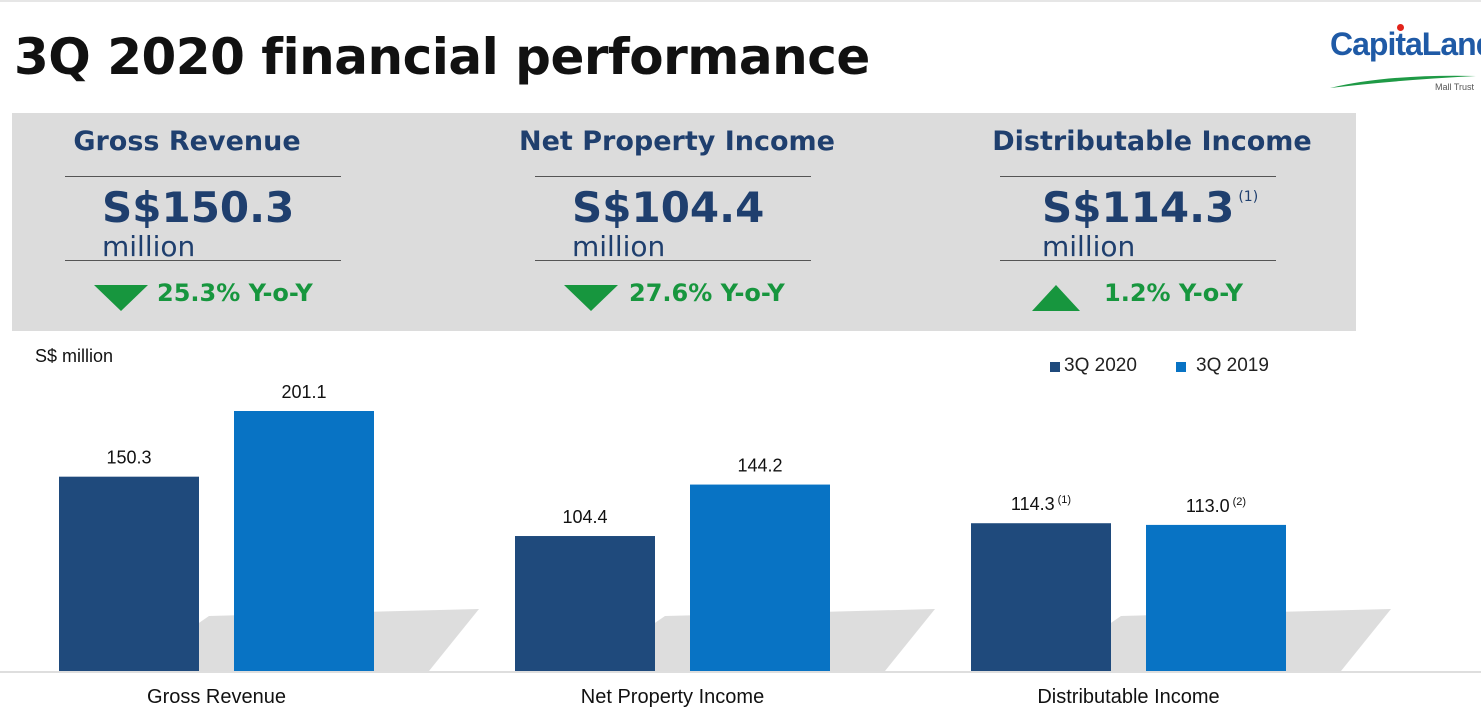  Describe the element at coordinates (1100, 365) in the screenshot. I see `legend-label-2020: 3Q 2020` at that location.